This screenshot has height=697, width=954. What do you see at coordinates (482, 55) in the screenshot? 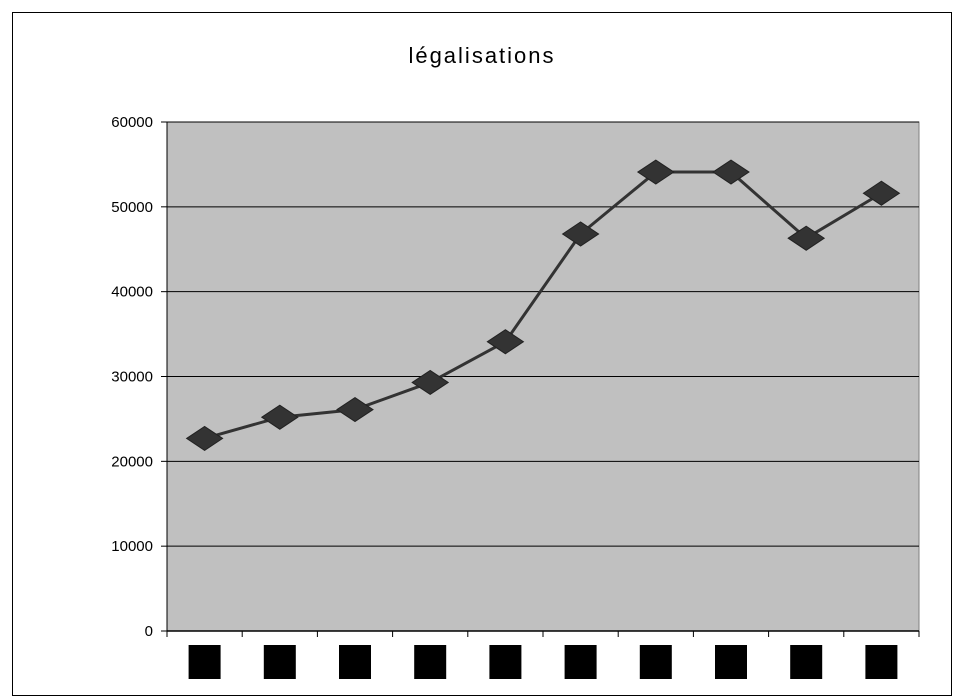
I see `chart-title: légalisations` at bounding box center [482, 55].